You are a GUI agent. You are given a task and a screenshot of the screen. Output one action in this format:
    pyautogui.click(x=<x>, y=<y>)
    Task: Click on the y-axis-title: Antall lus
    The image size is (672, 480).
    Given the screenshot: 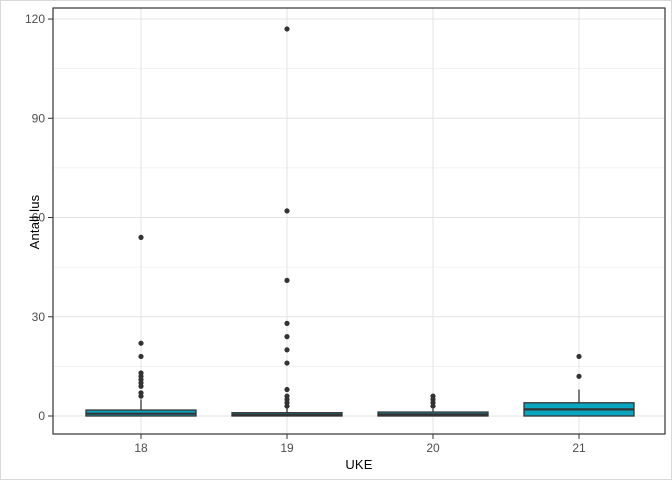 What is the action you would take?
    pyautogui.click(x=34, y=222)
    